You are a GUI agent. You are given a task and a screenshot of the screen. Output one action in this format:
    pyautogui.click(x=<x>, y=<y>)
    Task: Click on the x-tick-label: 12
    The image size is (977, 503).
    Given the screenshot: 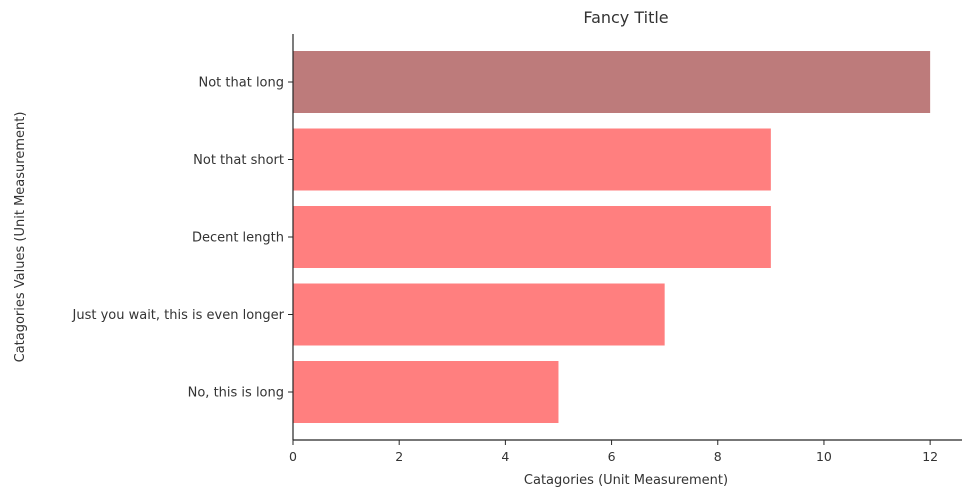 What is the action you would take?
    pyautogui.click(x=930, y=456)
    